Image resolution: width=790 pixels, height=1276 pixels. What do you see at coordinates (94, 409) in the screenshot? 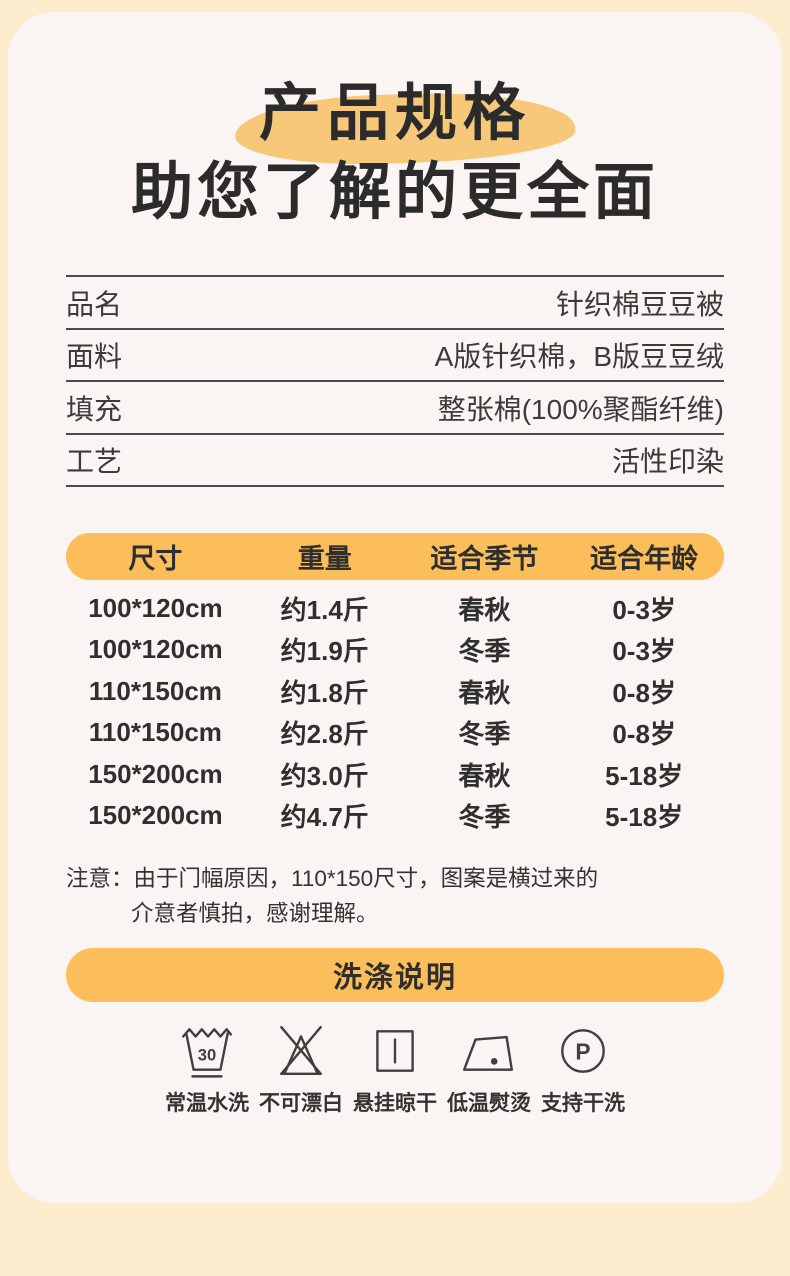
I see `spec-label: 填充` at bounding box center [94, 409].